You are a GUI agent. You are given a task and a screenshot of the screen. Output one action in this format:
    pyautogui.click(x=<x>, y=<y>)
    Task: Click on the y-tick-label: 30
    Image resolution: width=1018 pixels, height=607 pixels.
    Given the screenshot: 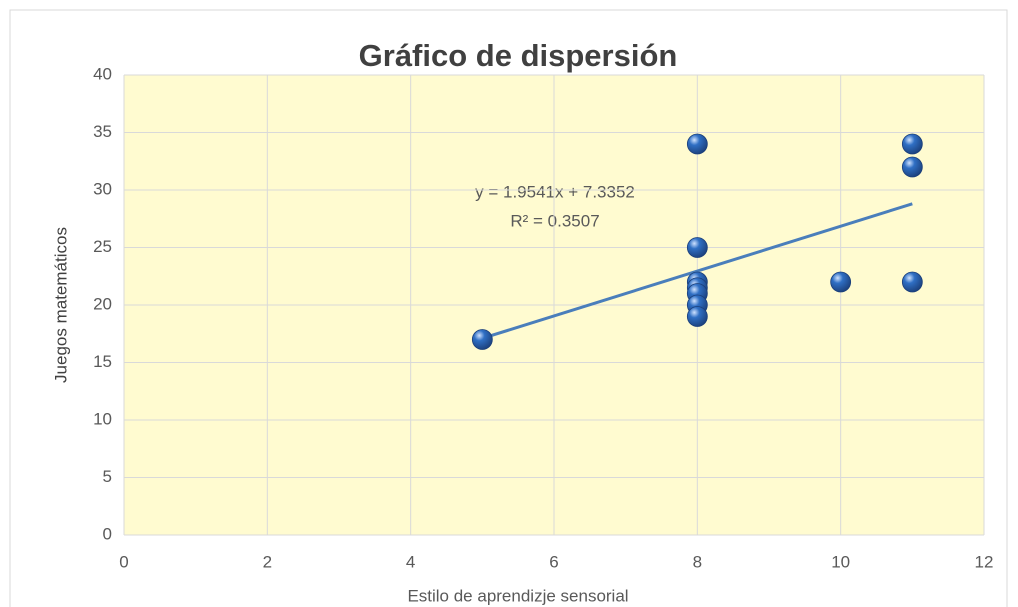 What is the action you would take?
    pyautogui.click(x=102, y=188)
    